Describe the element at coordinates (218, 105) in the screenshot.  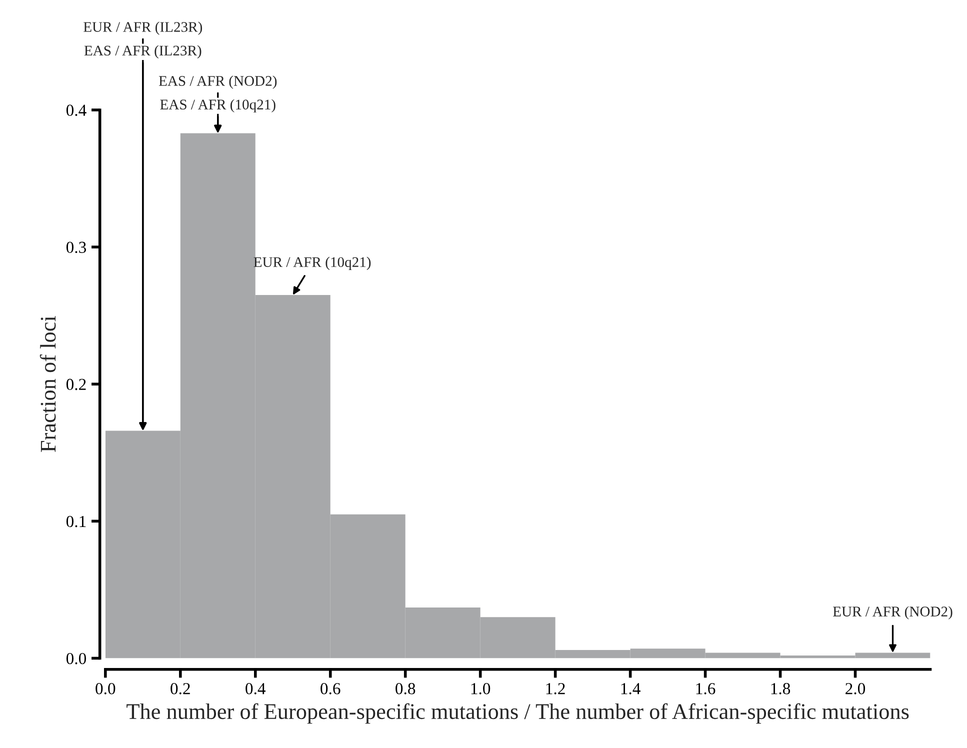
I see `annotation: EAS / AFR (10q21)` at that location.